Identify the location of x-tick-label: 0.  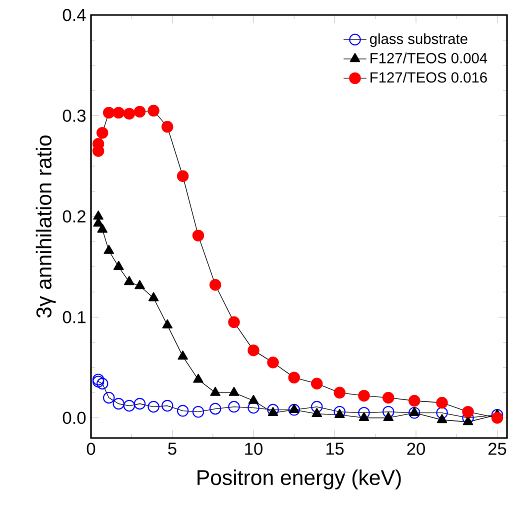
(91, 448).